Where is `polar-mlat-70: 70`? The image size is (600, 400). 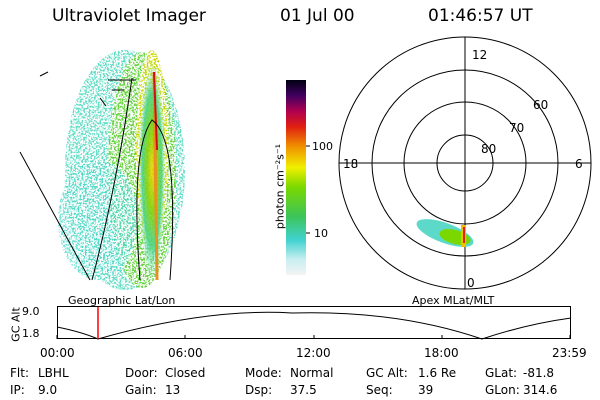 polar-mlat-70: 70 is located at coordinates (516, 128).